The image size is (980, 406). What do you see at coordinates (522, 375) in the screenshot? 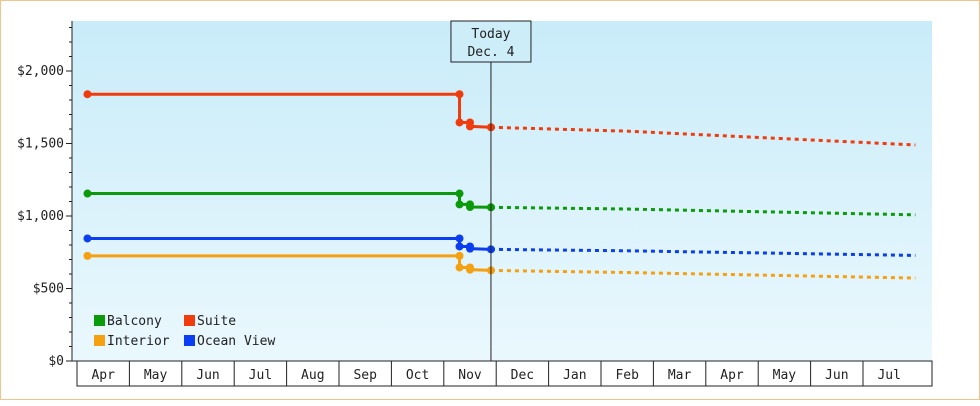
I see `x-tick-label: Dec` at bounding box center [522, 375].